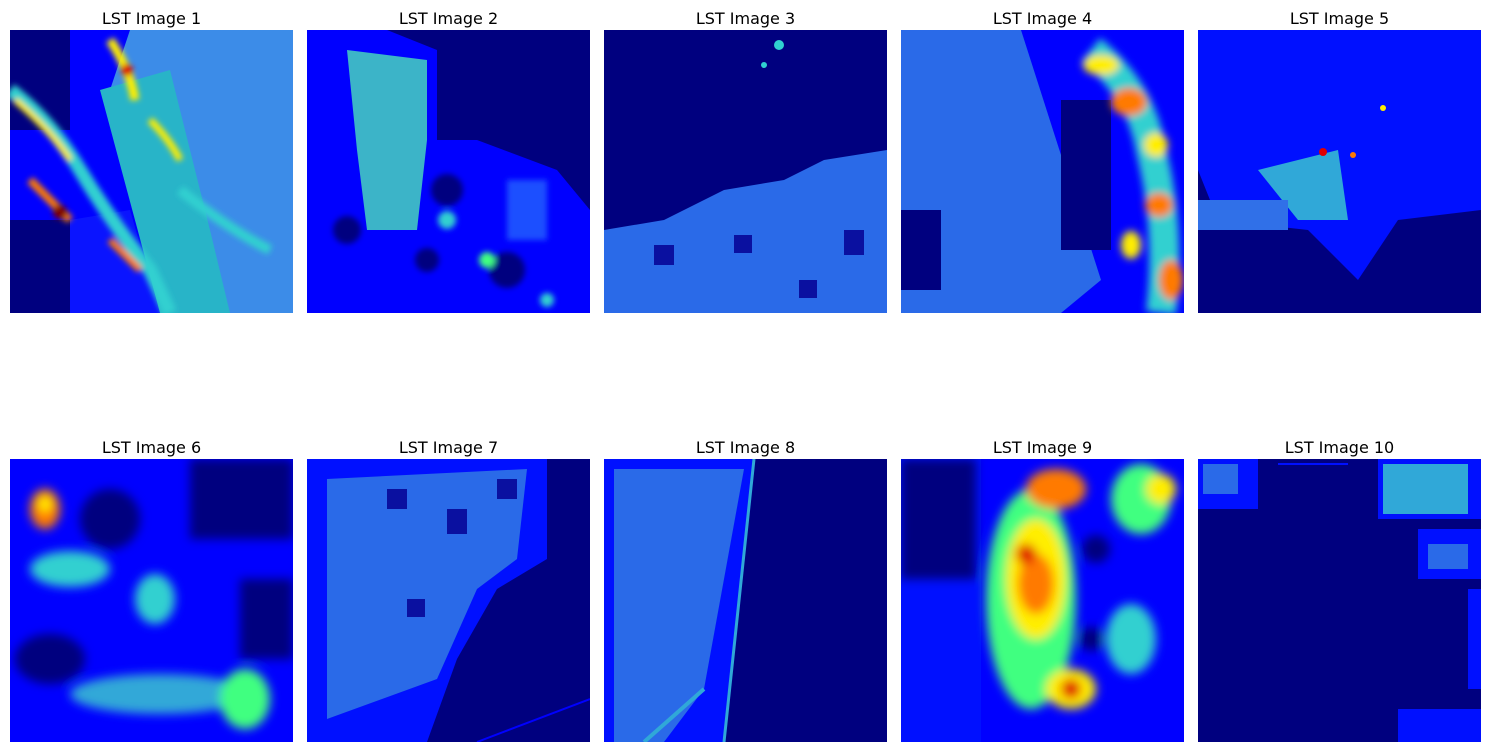 This screenshot has width=1490, height=753. Describe the element at coordinates (448, 18) in the screenshot. I see `panel-title: LST Image 2` at that location.